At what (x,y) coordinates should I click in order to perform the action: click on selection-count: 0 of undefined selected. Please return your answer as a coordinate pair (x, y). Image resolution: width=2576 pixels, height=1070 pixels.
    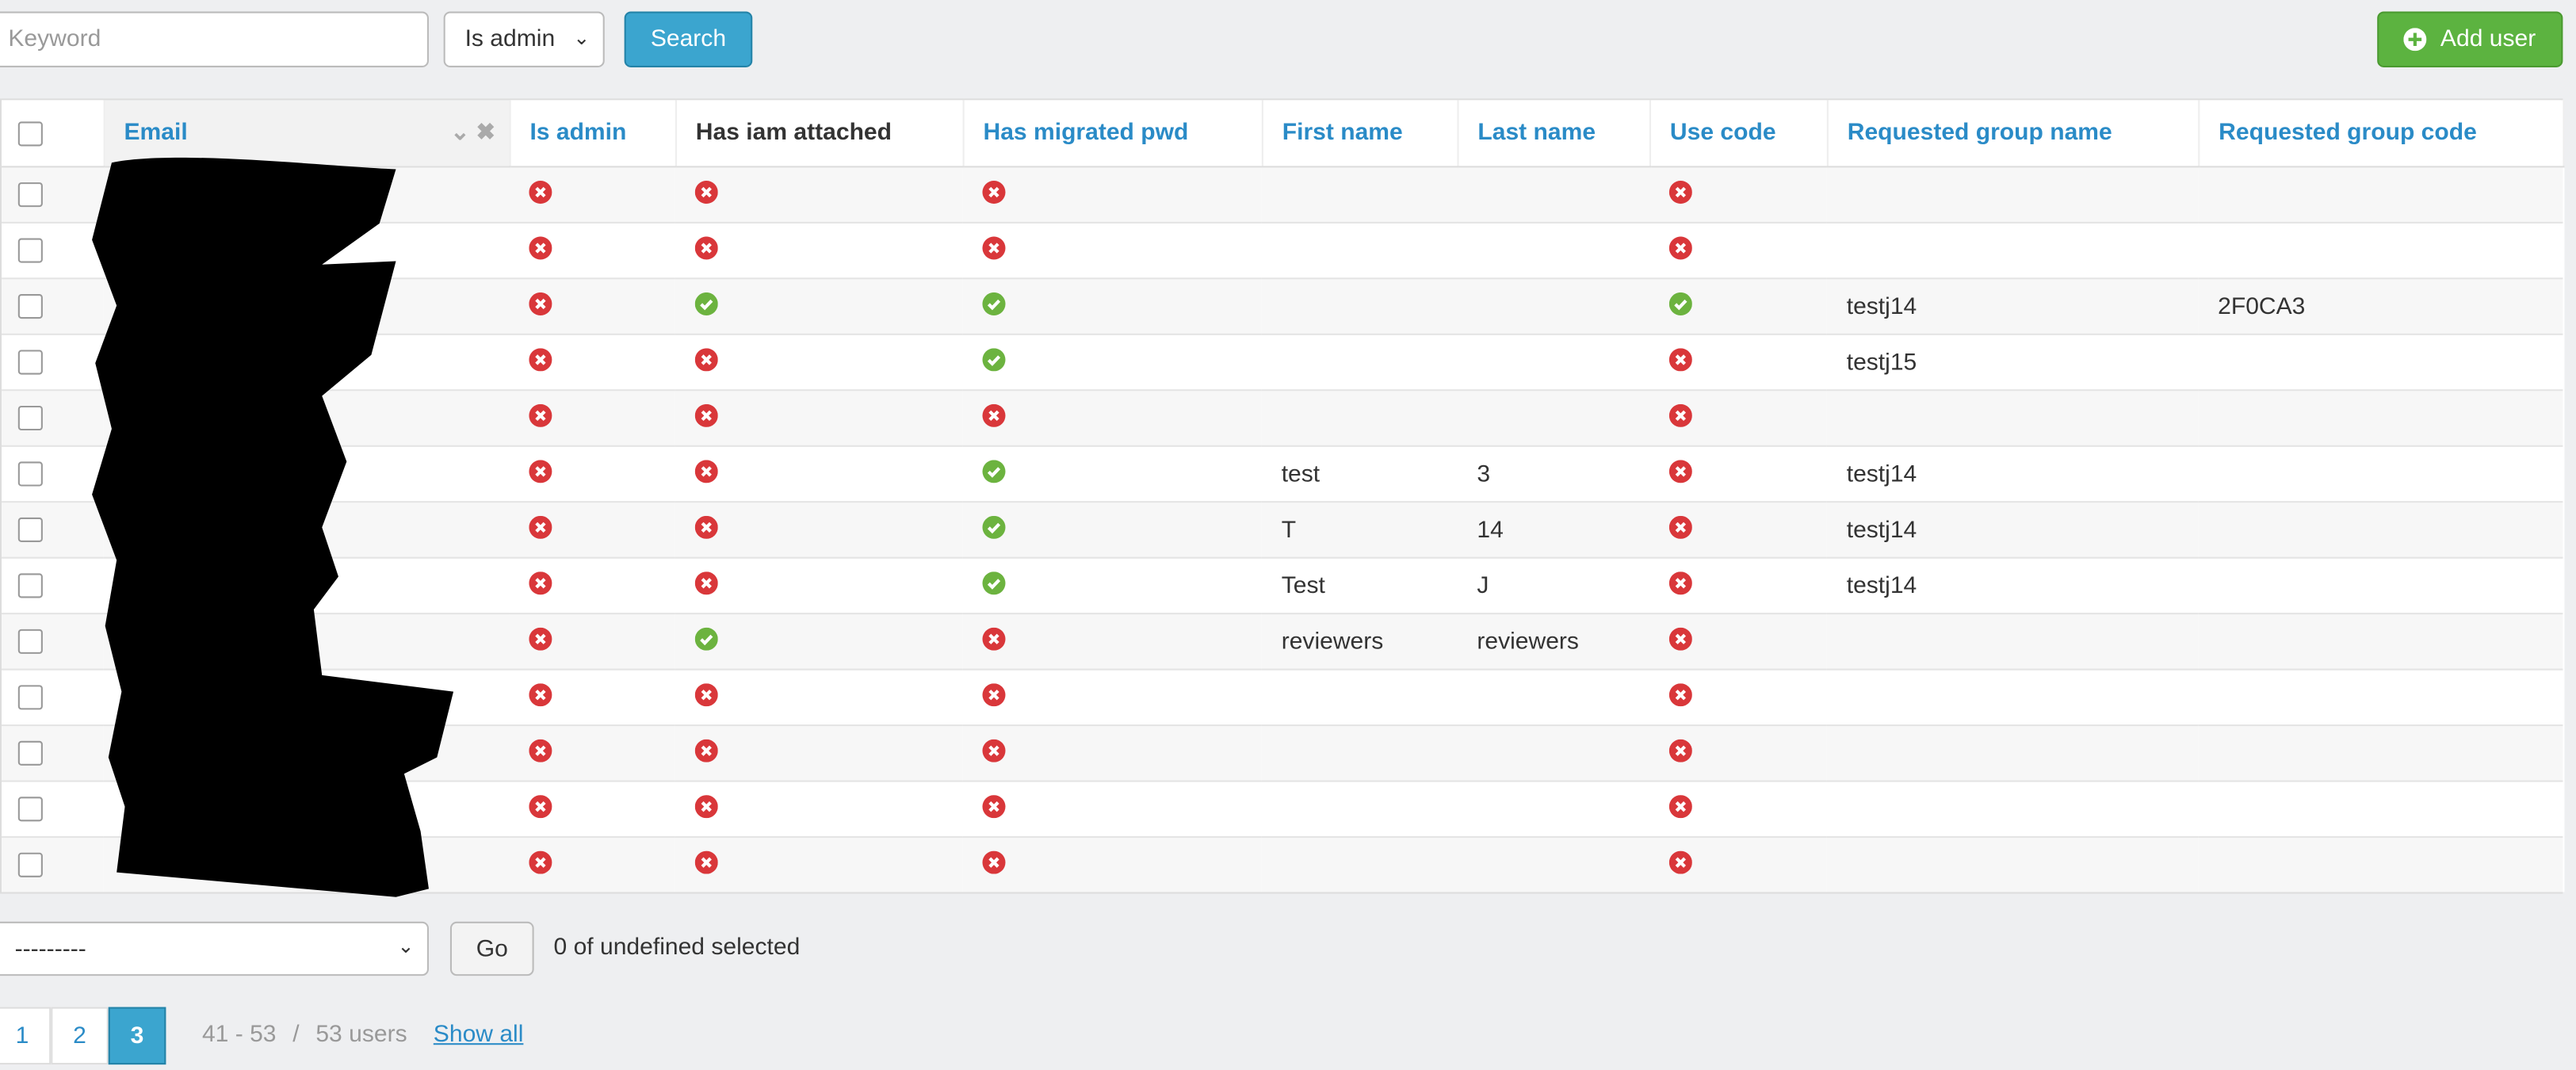
    Looking at the image, I should click on (677, 948).